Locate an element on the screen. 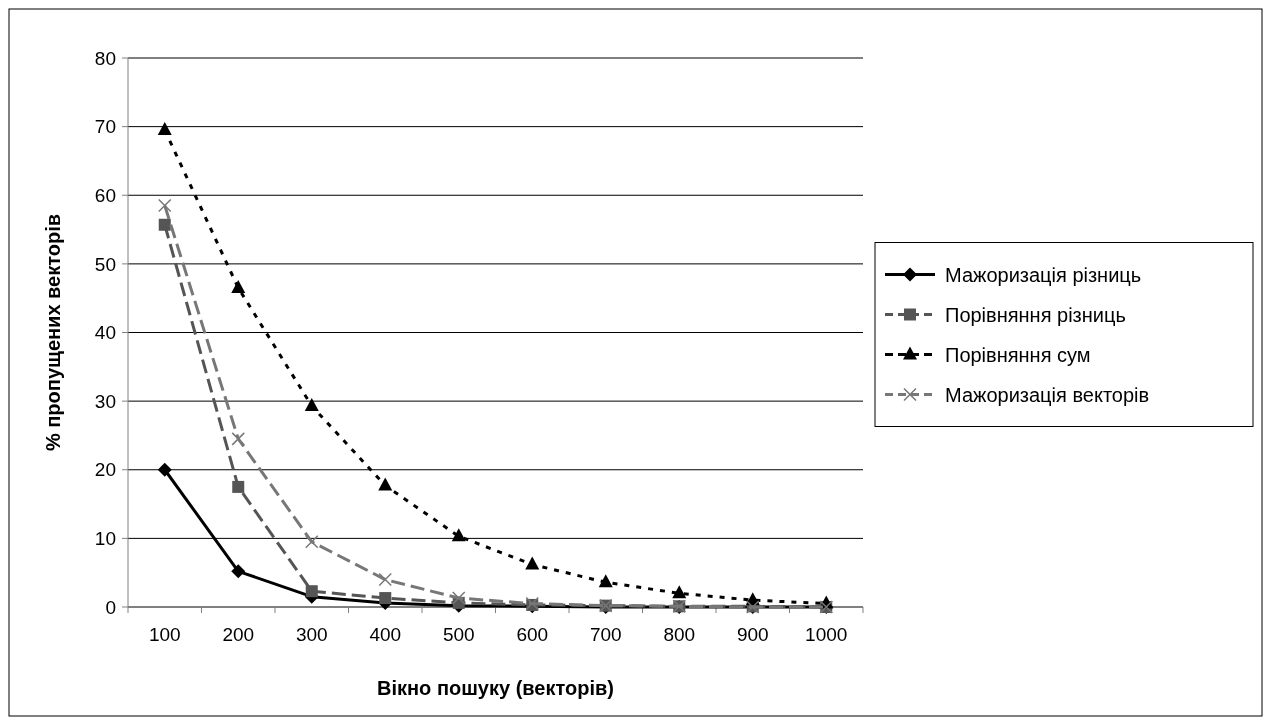 The image size is (1271, 725). y-tick-label: 80 is located at coordinates (105, 58).